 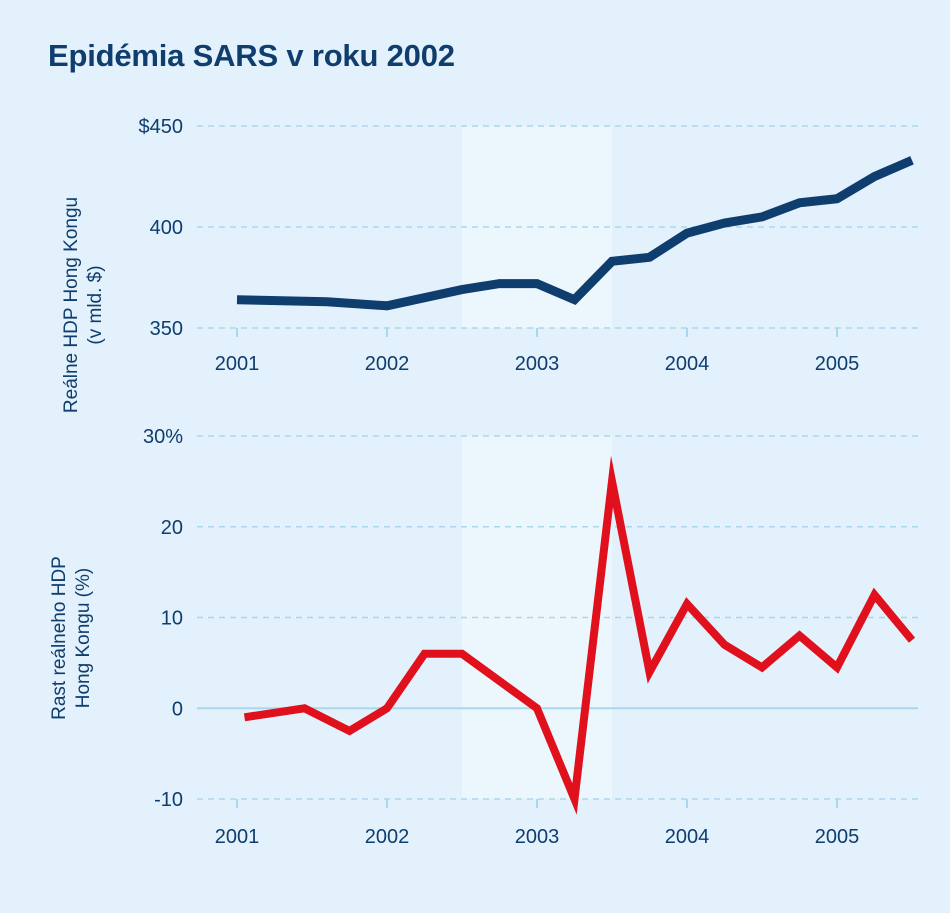 I want to click on gdp-y-tick-label: $450, so click(x=161, y=127).